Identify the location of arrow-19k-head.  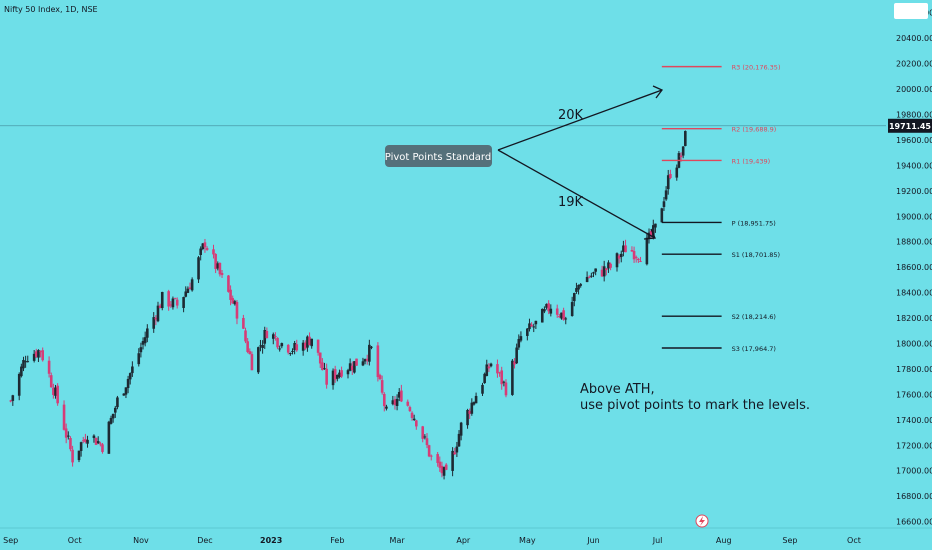
(649, 234).